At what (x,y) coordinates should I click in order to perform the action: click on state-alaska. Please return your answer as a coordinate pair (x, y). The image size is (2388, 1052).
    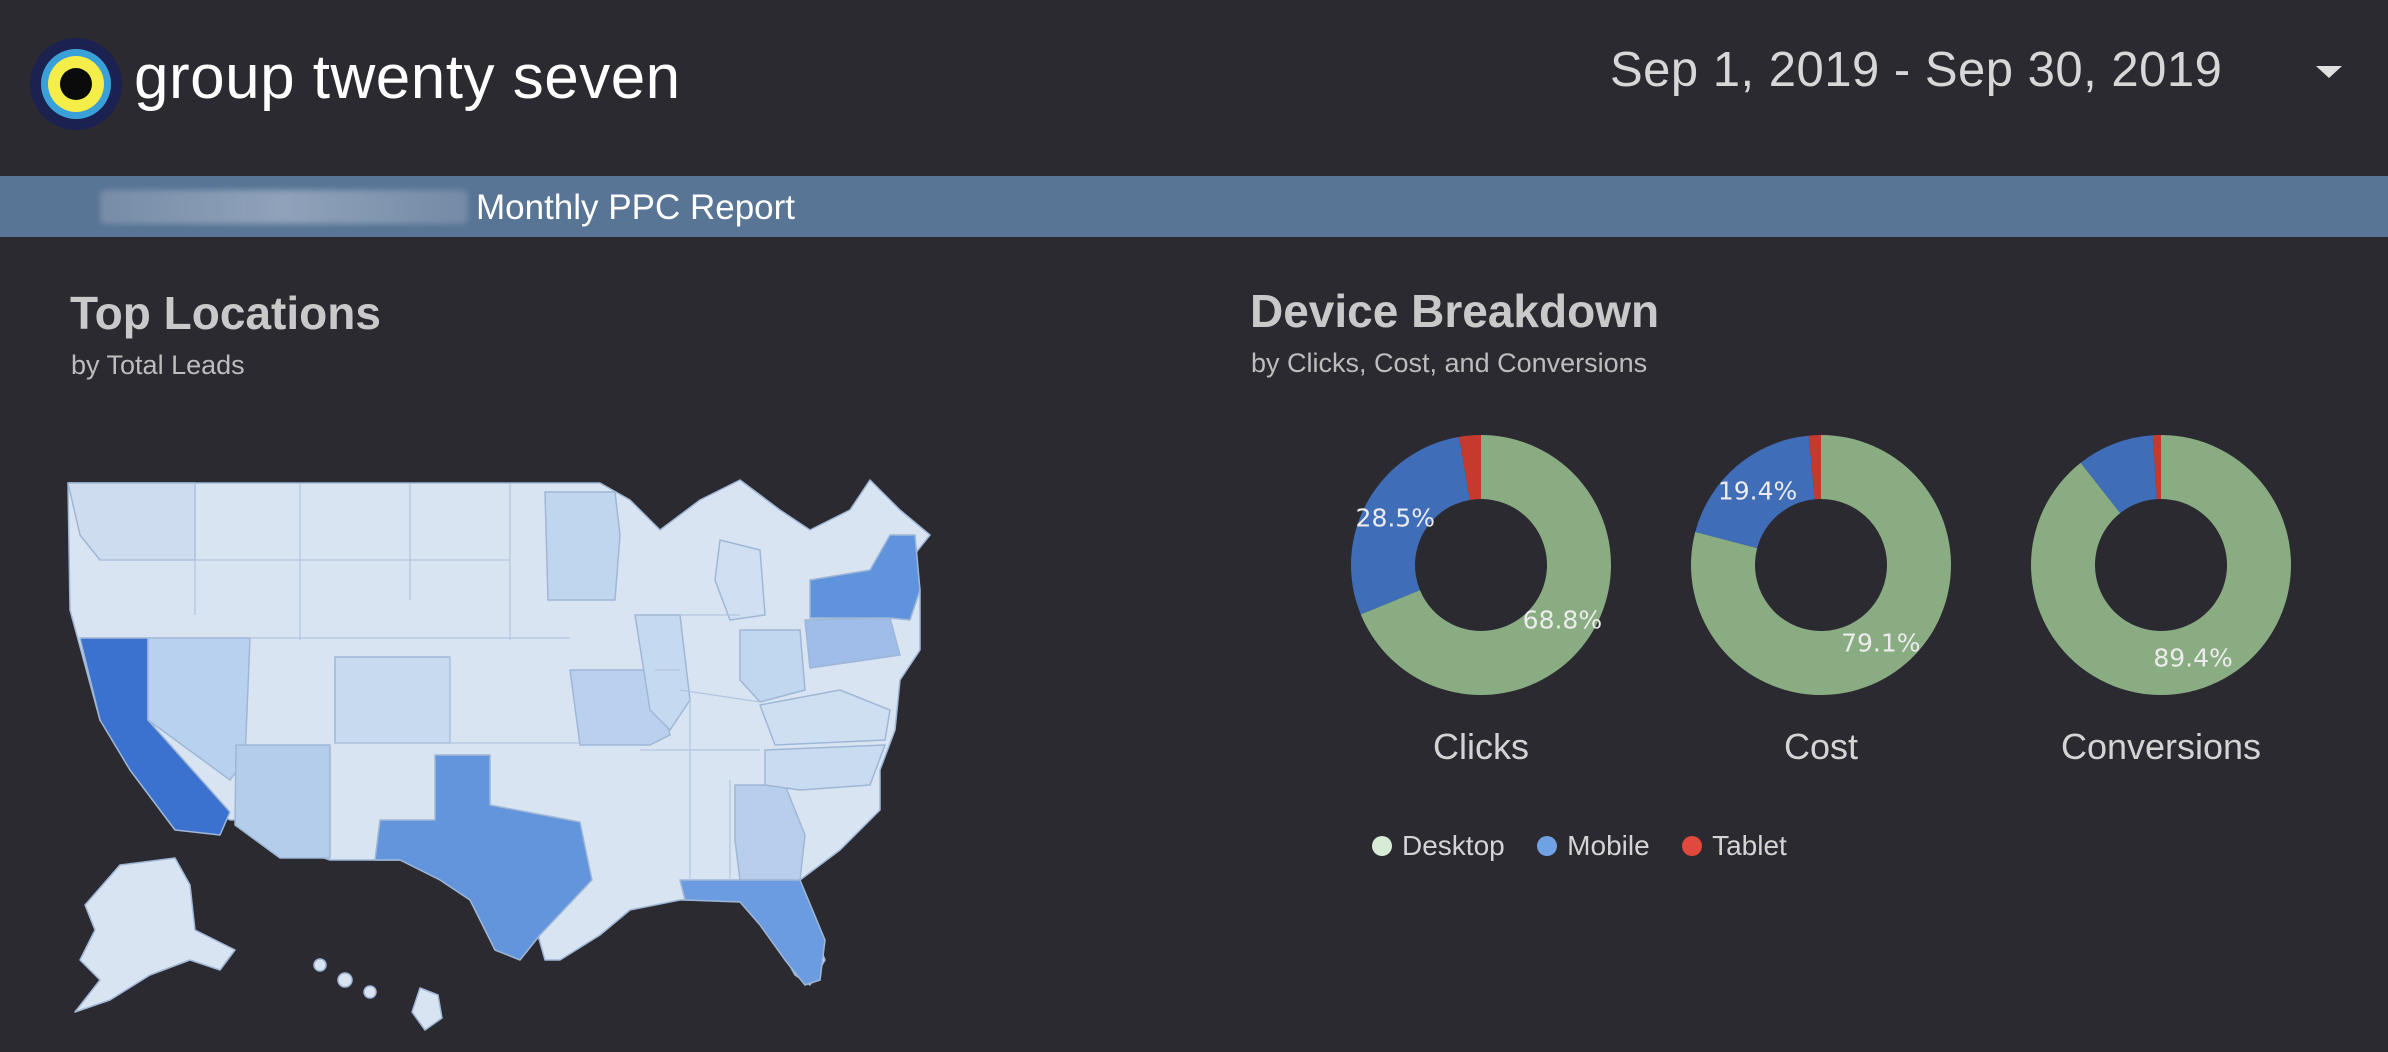
    Looking at the image, I should click on (155, 935).